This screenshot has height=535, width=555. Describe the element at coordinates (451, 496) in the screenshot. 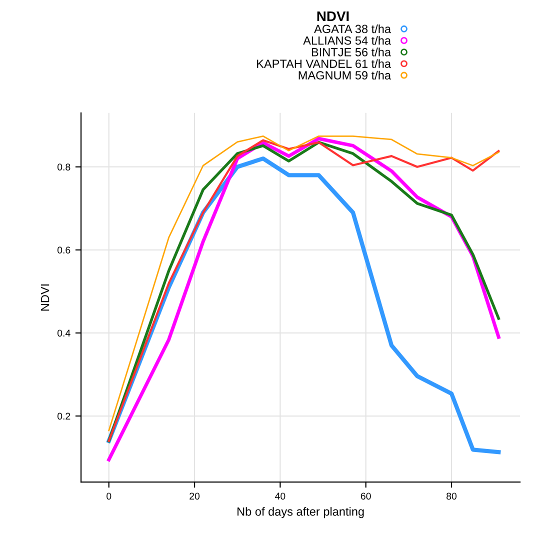

I see `x-tick-label: 80` at that location.